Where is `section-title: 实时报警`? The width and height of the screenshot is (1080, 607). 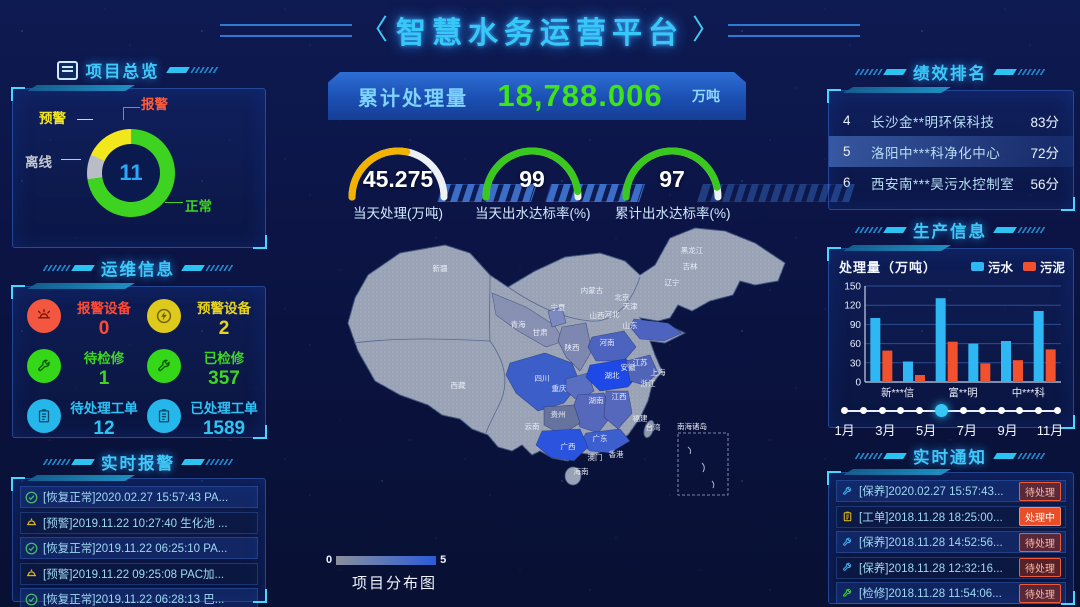
section-title: 实时报警 is located at coordinates (138, 464).